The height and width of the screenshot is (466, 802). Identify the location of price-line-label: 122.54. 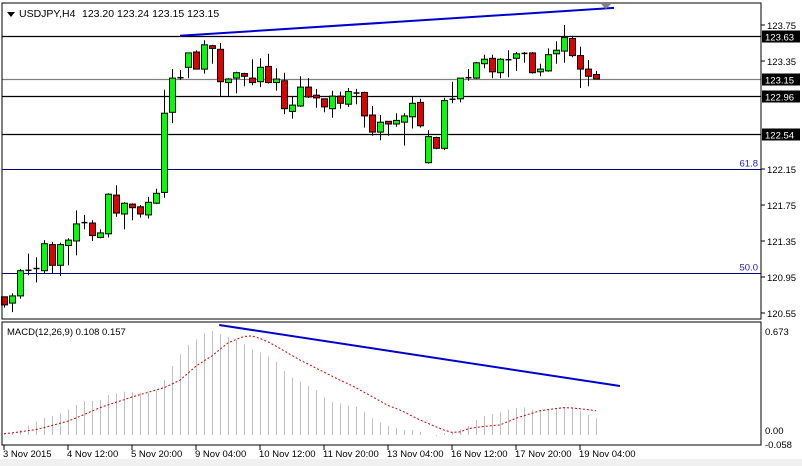
(779, 136).